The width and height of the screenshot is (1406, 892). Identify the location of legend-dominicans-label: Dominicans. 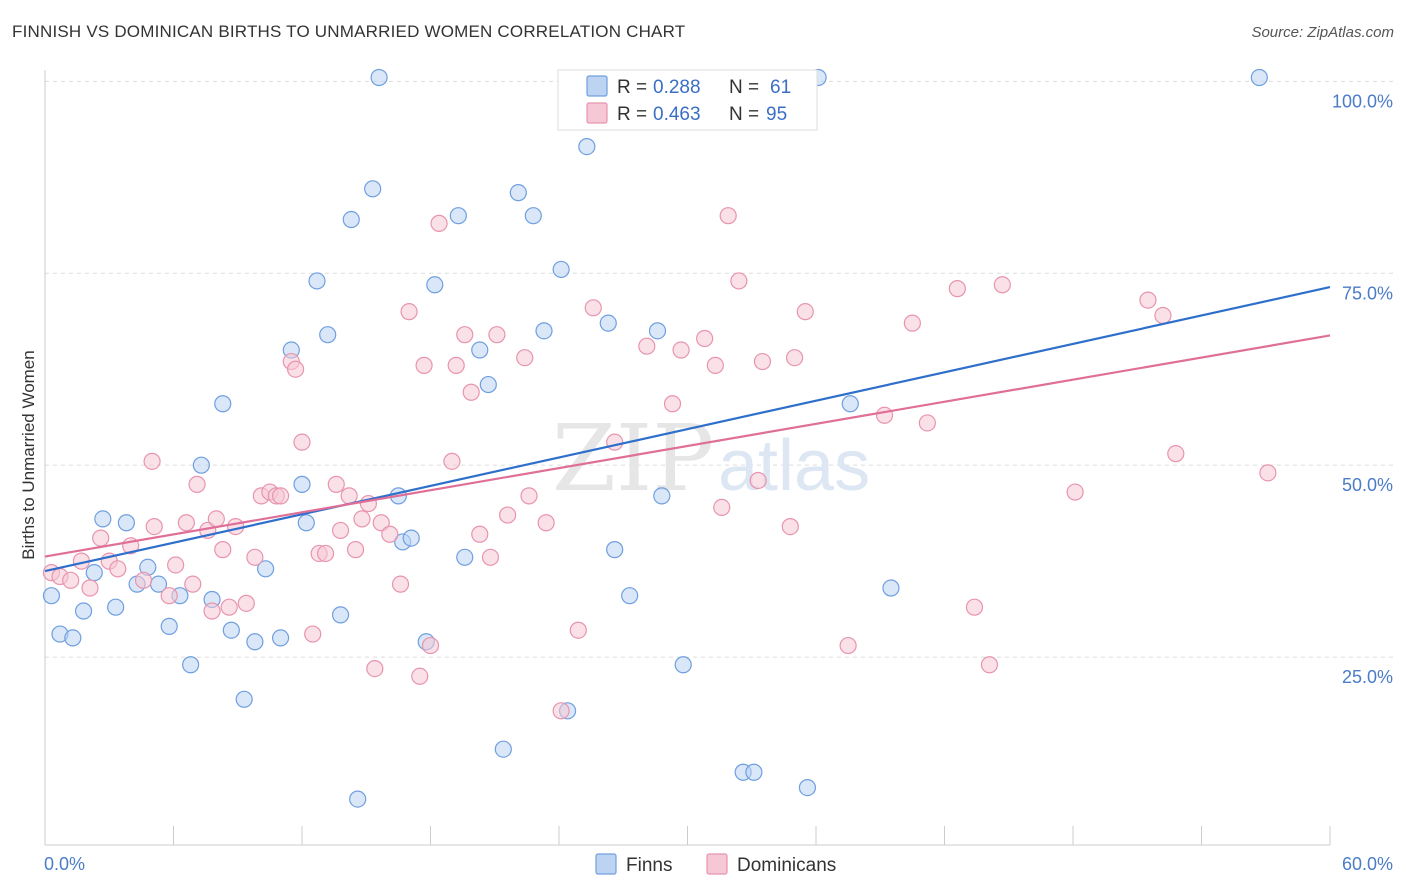
(786, 865).